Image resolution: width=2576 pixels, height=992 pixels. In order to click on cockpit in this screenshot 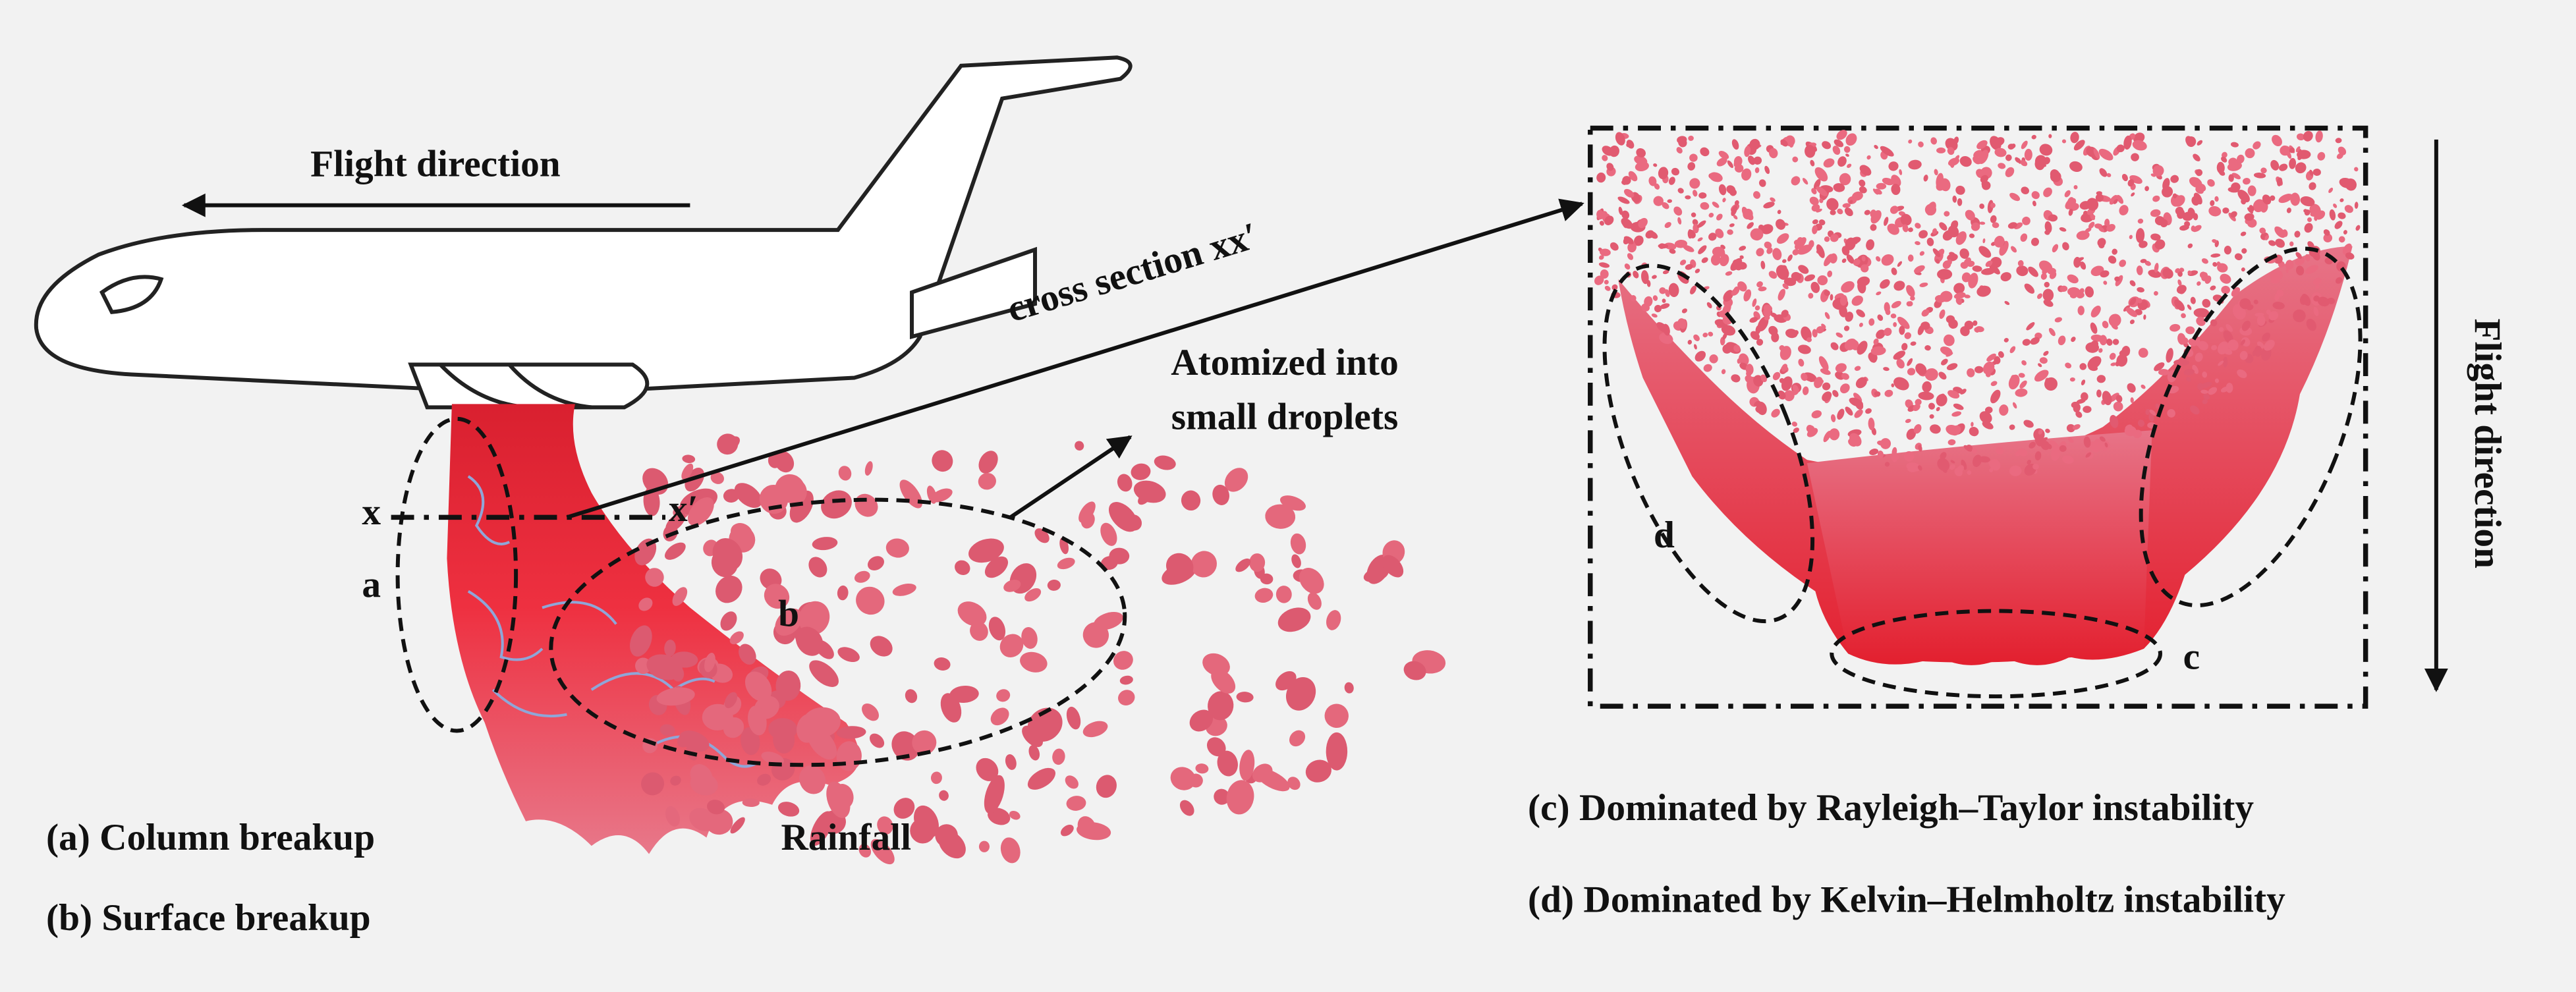, I will do `click(131, 294)`.